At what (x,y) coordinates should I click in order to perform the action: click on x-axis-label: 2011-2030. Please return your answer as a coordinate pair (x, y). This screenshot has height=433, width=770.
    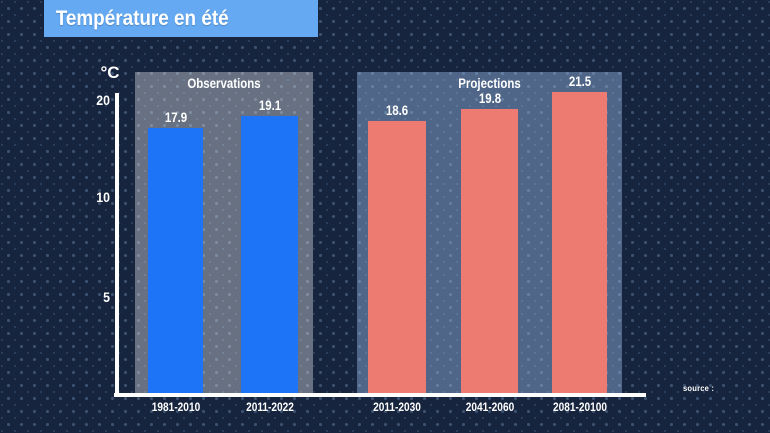
    Looking at the image, I should click on (397, 408).